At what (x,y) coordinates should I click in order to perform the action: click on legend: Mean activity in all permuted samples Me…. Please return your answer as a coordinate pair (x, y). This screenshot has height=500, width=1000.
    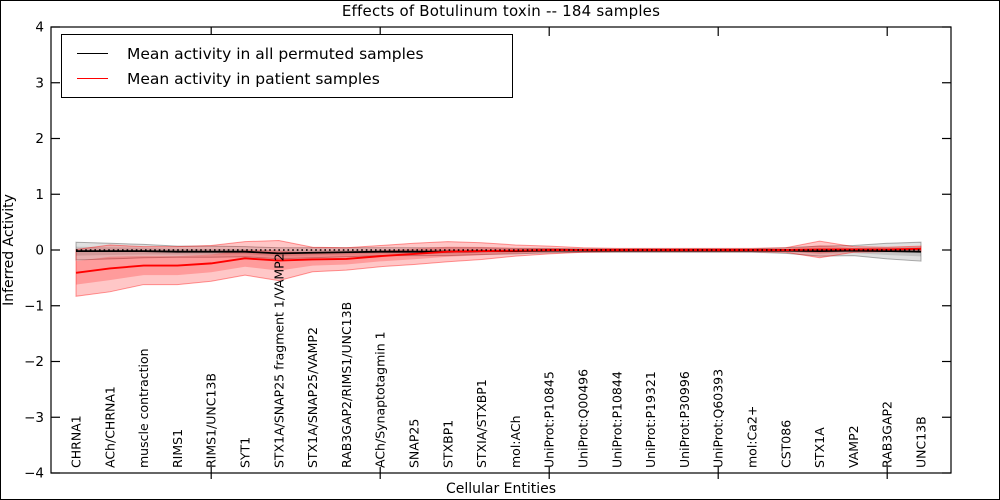
    Looking at the image, I should click on (287, 66).